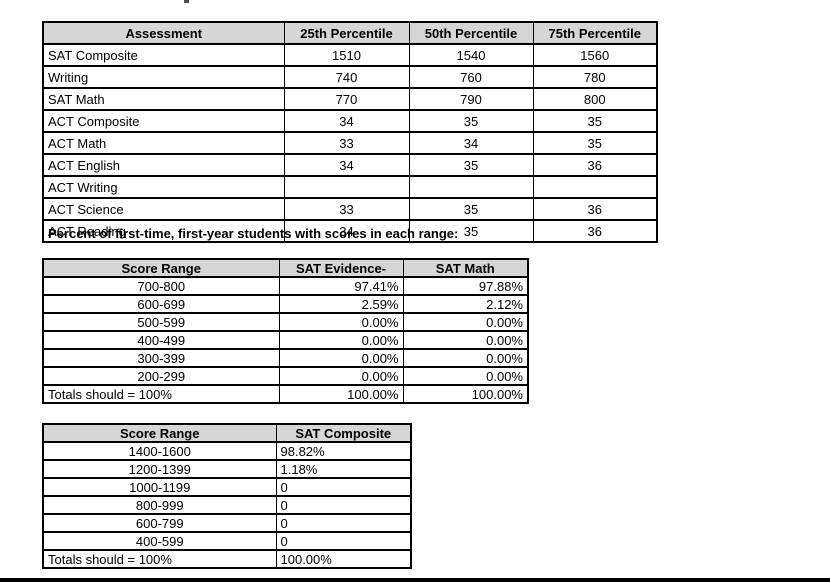  Describe the element at coordinates (285, 376) in the screenshot. I see `table-row: 200-299 0.00% 0.00%` at that location.